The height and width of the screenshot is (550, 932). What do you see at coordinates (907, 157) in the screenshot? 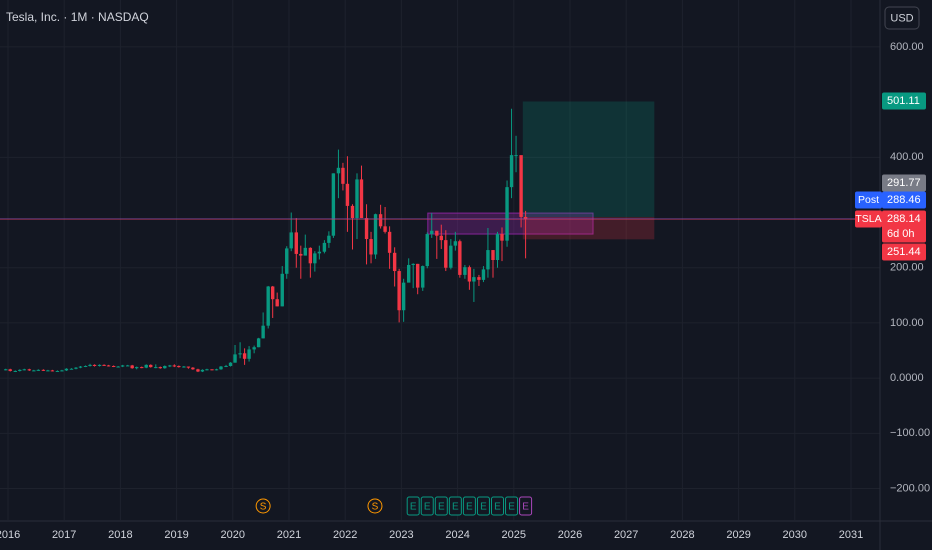
I see `y-tick-label: 400.00` at bounding box center [907, 157].